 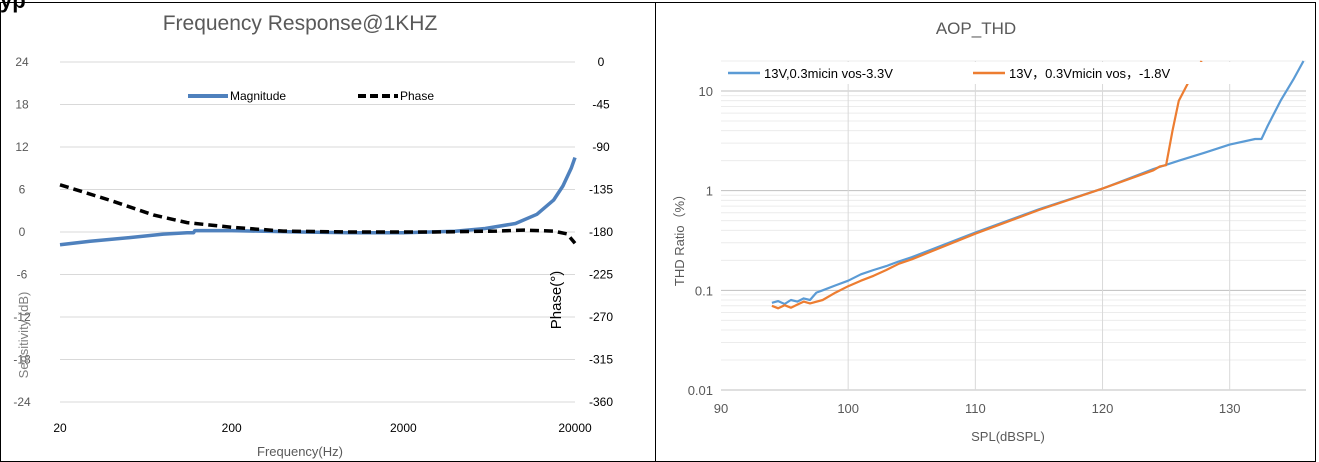 I want to click on legend-magnitude-label: Magnitude, so click(x=258, y=96).